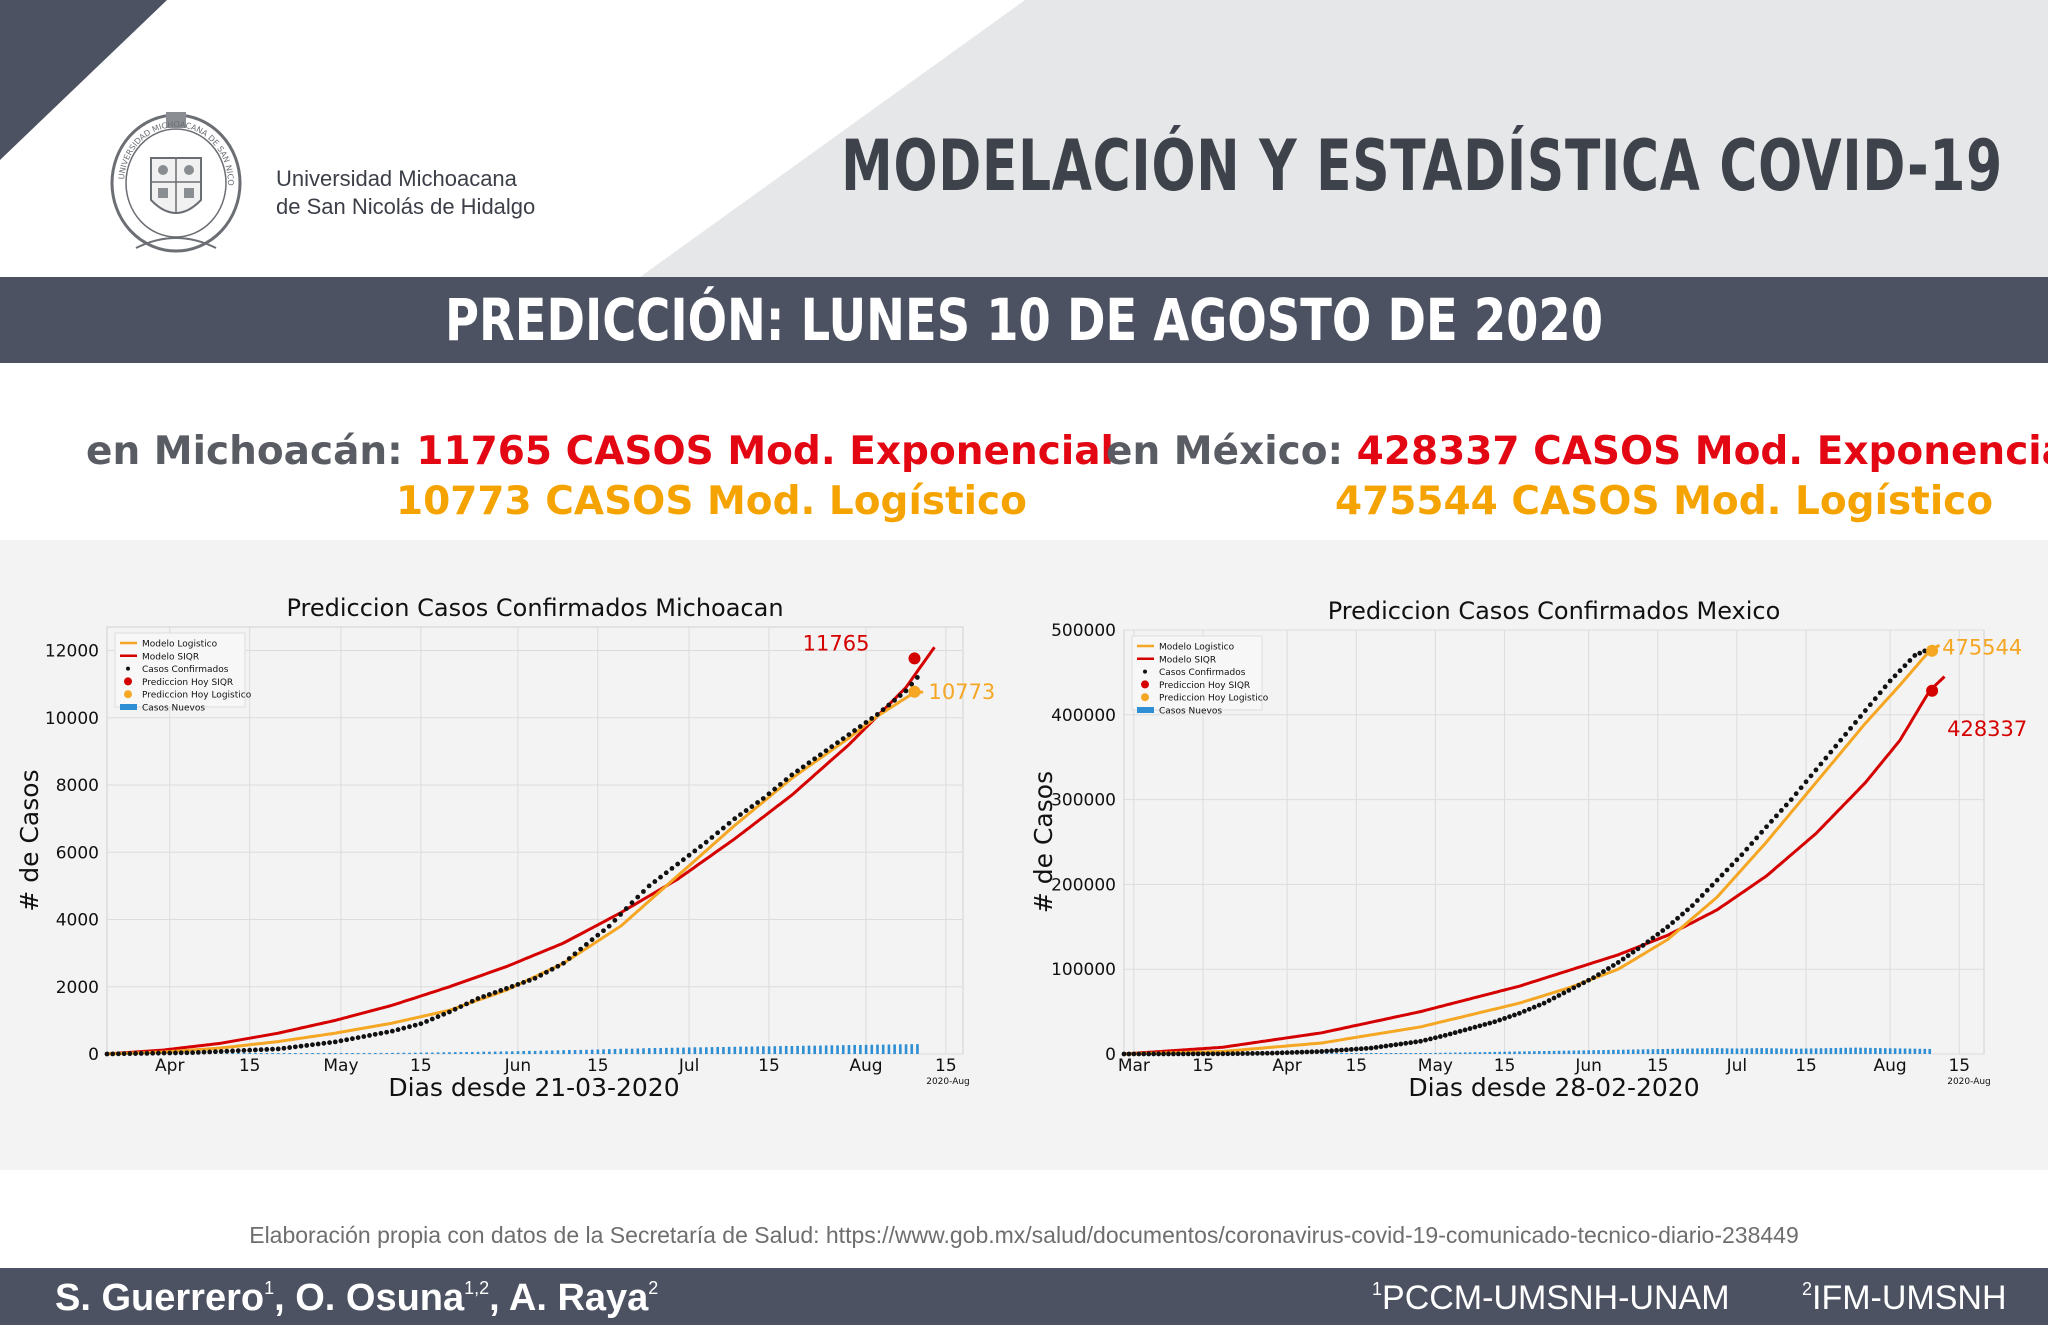 This screenshot has height=1325, width=2048. What do you see at coordinates (357, 1298) in the screenshot?
I see `authors: S. Guerrero1, O. Osuna1,2, A. Raya2` at bounding box center [357, 1298].